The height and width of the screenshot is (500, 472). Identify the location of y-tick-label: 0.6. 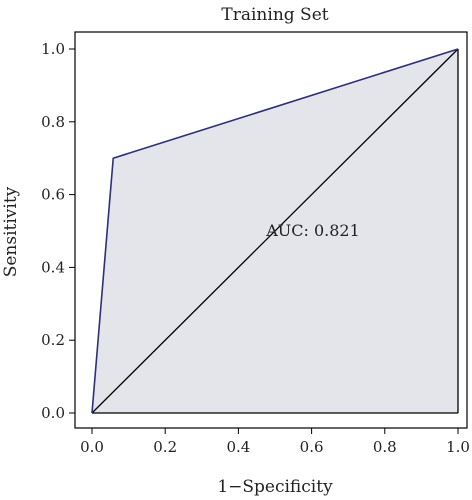
(53, 195).